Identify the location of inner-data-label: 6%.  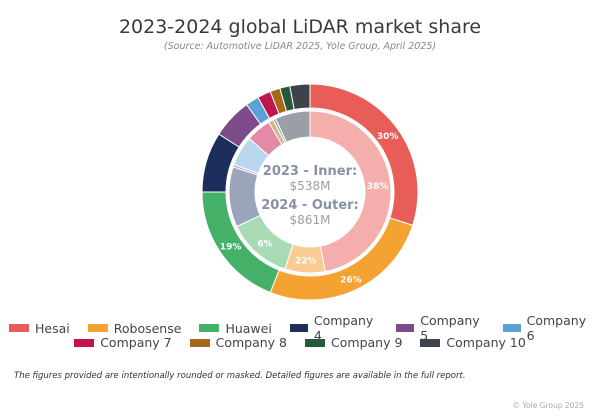
(264, 245).